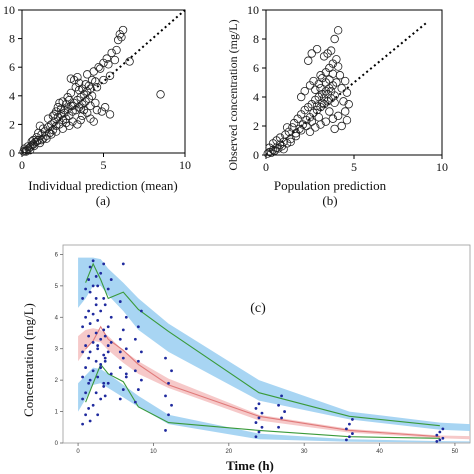 This screenshot has height=474, width=474. Describe the element at coordinates (250, 465) in the screenshot. I see `panel-c-xlabel: Time (h)` at that location.